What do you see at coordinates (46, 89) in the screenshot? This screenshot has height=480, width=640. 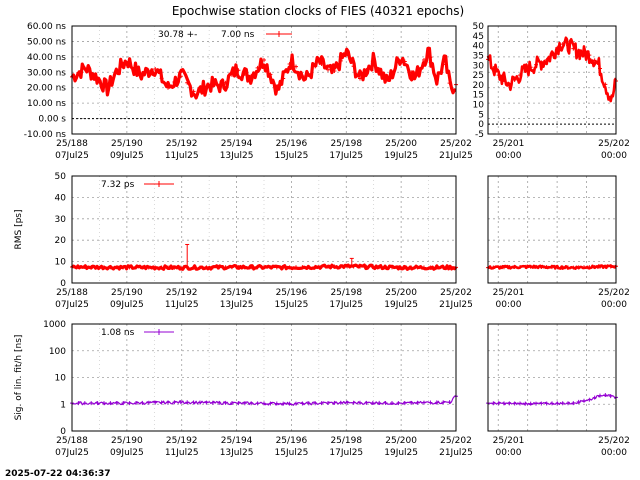 I see `y-tick-label: 20.00 ns` at bounding box center [46, 89].